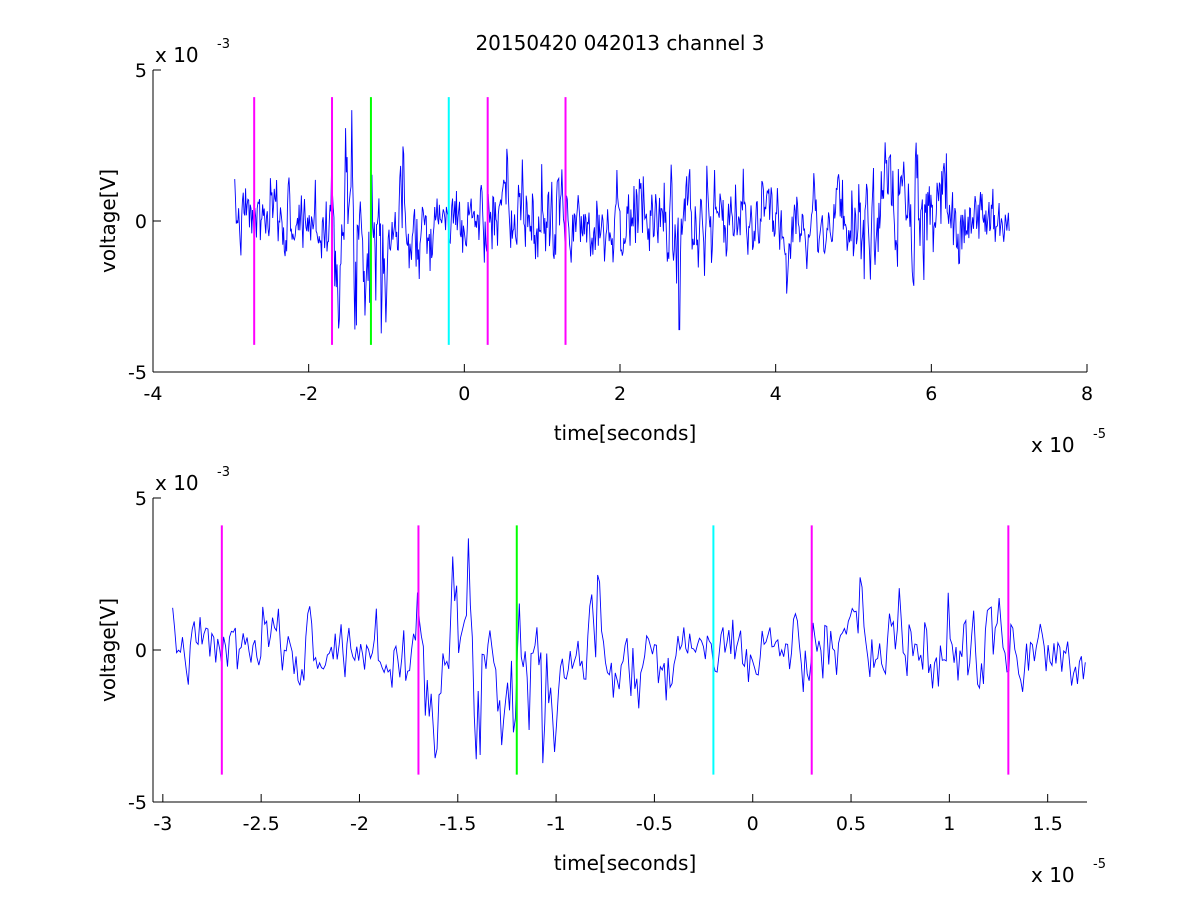  I want to click on x-tick-label: 1.5, so click(1048, 824).